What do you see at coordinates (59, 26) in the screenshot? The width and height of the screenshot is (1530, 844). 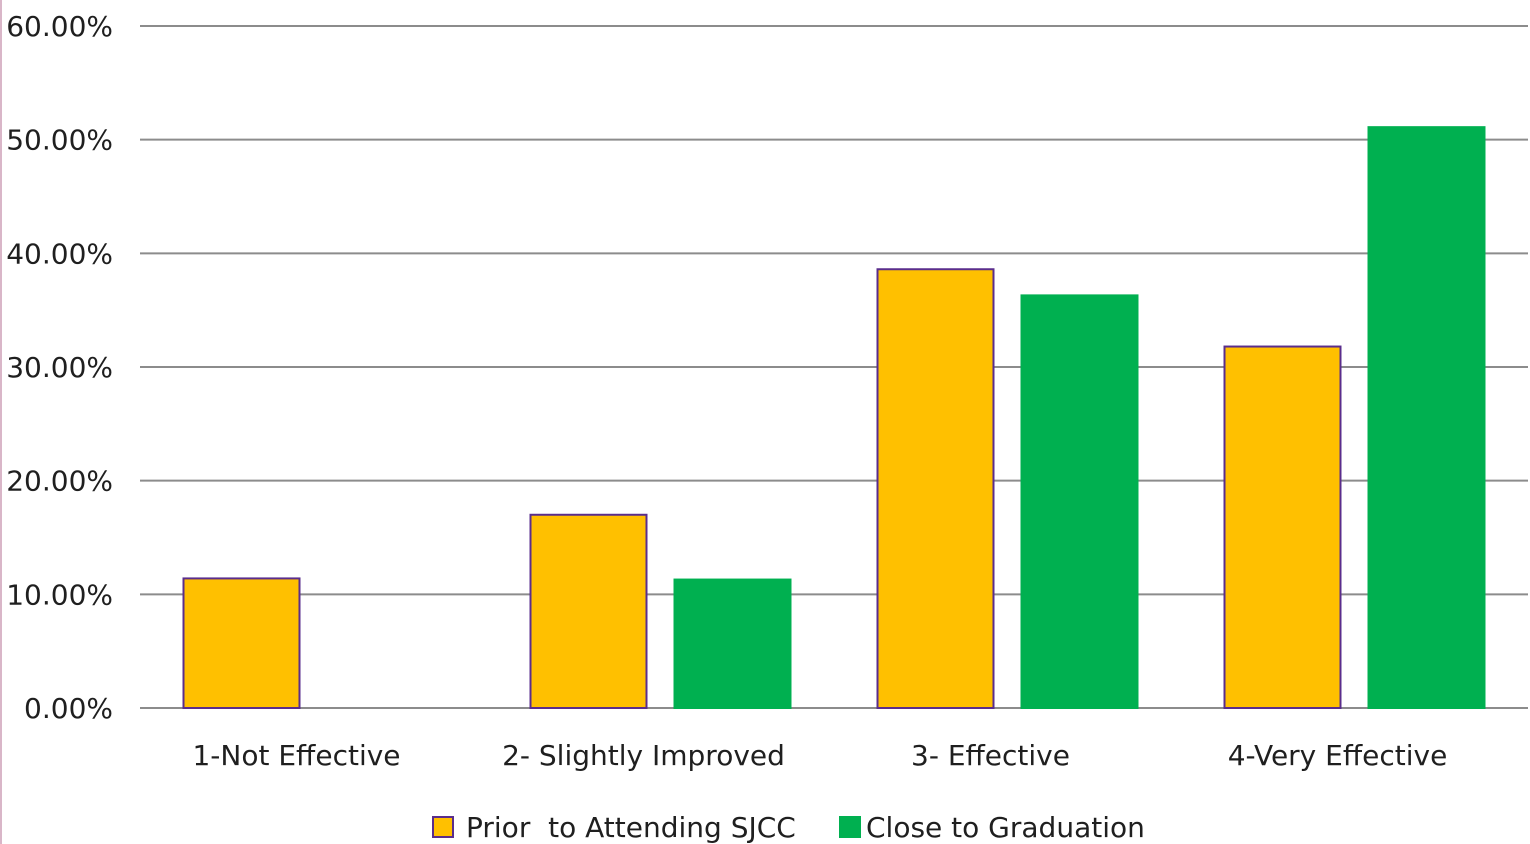 I see `y-tick-label: 60.00%` at bounding box center [59, 26].